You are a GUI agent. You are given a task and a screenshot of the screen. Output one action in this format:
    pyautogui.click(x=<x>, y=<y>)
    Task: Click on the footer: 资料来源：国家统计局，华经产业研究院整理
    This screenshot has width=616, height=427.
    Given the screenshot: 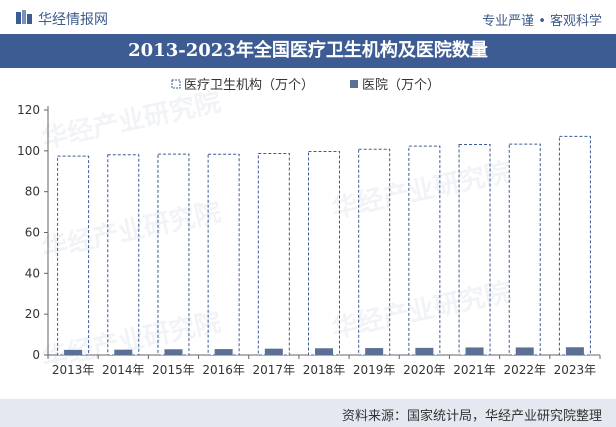 What is the action you would take?
    pyautogui.click(x=308, y=413)
    